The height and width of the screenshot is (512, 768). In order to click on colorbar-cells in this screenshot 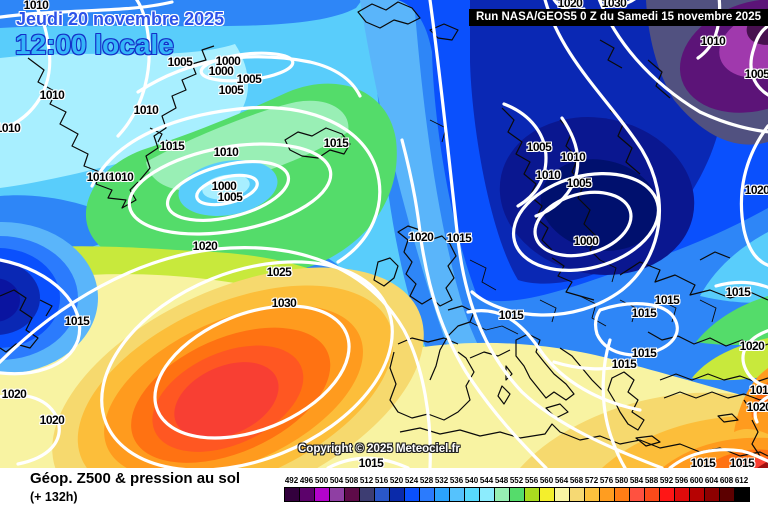, I will do `click(517, 494)`.